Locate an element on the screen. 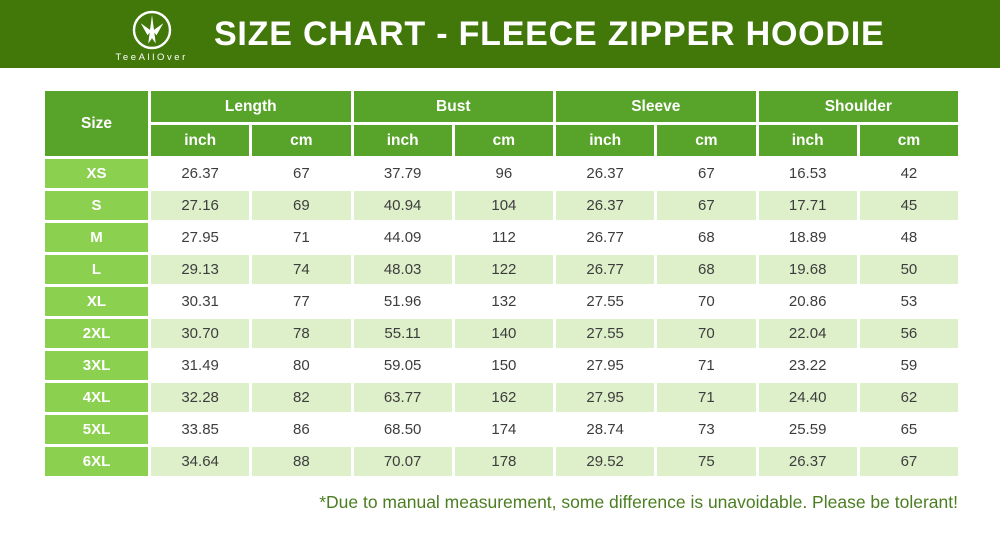 This screenshot has height=550, width=1000. measurement-cell: 77 is located at coordinates (301, 301).